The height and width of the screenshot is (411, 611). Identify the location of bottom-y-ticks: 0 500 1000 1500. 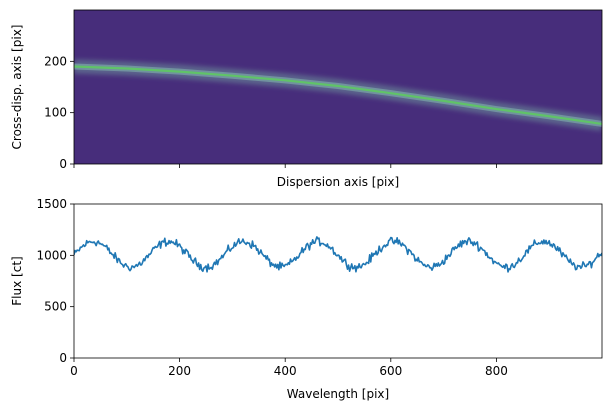
(55, 281).